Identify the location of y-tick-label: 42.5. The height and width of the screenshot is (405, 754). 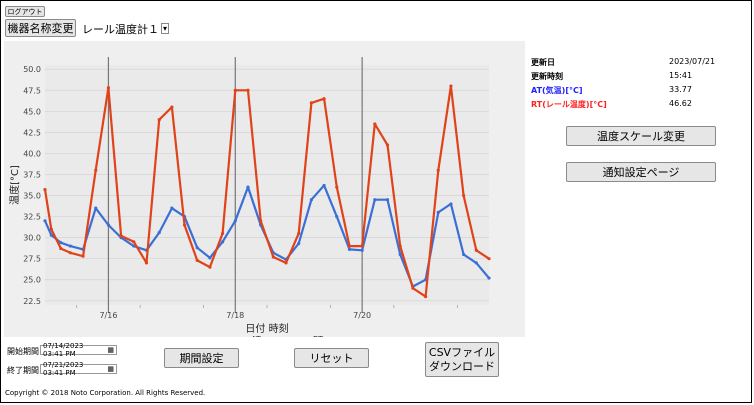
(32, 132).